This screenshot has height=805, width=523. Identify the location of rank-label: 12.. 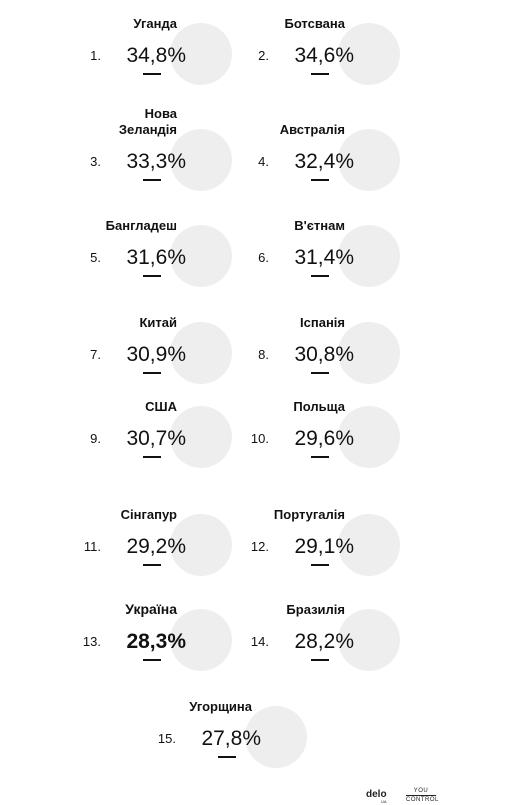
(260, 546).